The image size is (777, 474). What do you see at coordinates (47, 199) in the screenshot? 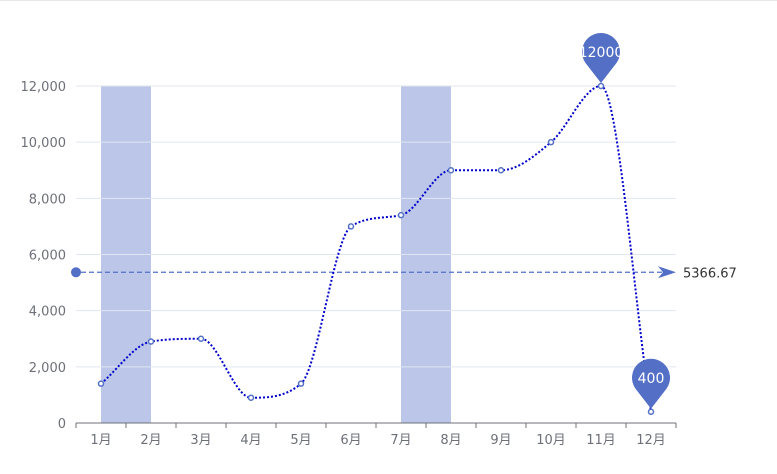
I see `y-tick-label: 8,000` at bounding box center [47, 199].